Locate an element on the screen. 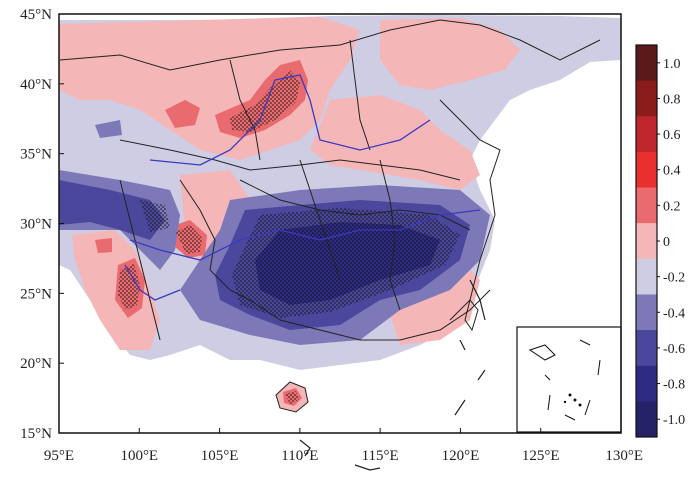  stipple-tibet is located at coordinates (155, 216).